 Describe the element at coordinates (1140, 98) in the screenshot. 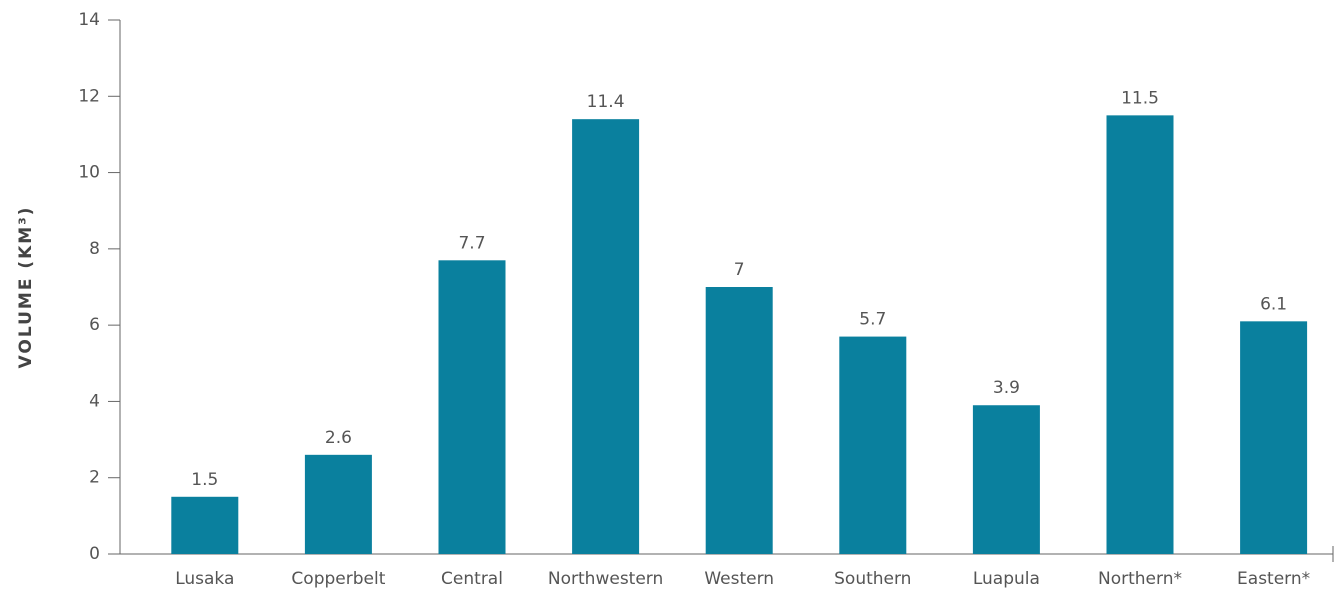

I see `data-label: 11.5` at that location.